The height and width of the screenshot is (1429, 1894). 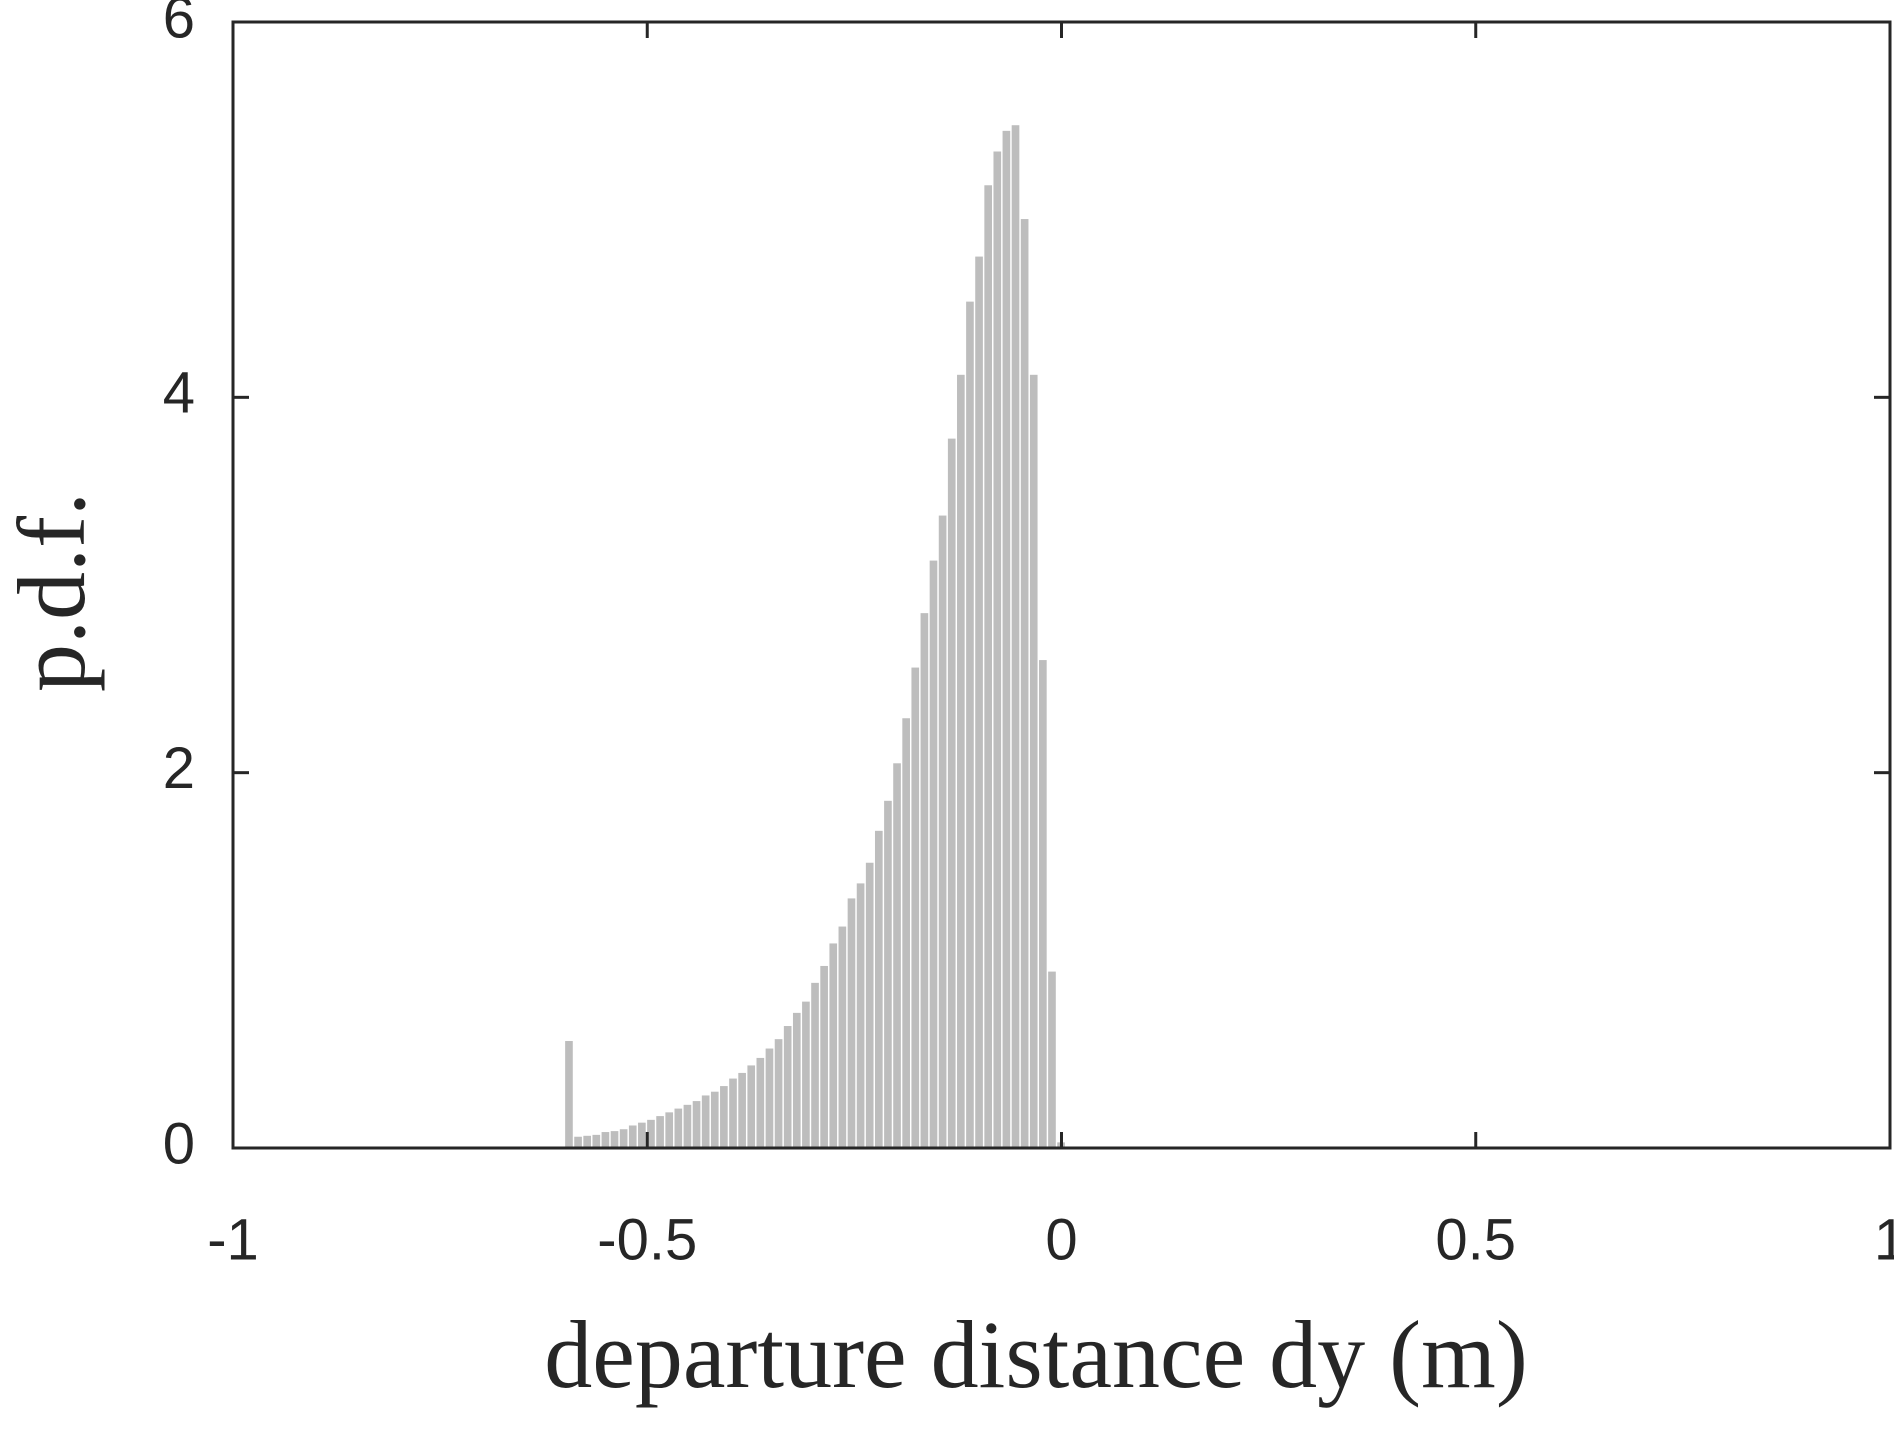 What do you see at coordinates (179, 25) in the screenshot?
I see `y-tick-label: 6` at bounding box center [179, 25].